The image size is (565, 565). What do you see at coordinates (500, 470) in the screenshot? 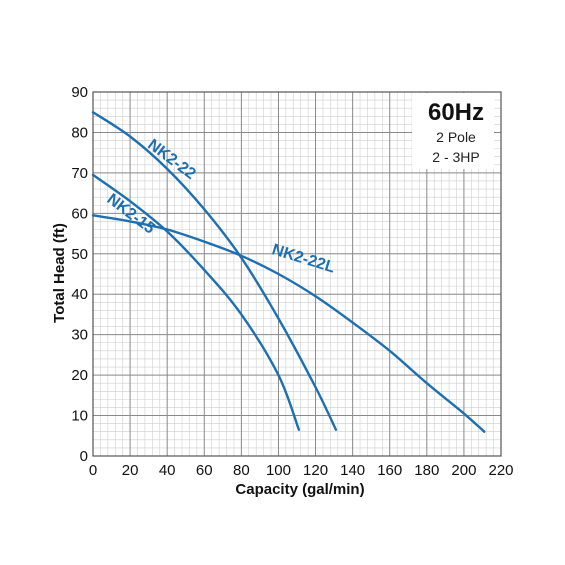
I see `x-tick-label: 220` at bounding box center [500, 470].